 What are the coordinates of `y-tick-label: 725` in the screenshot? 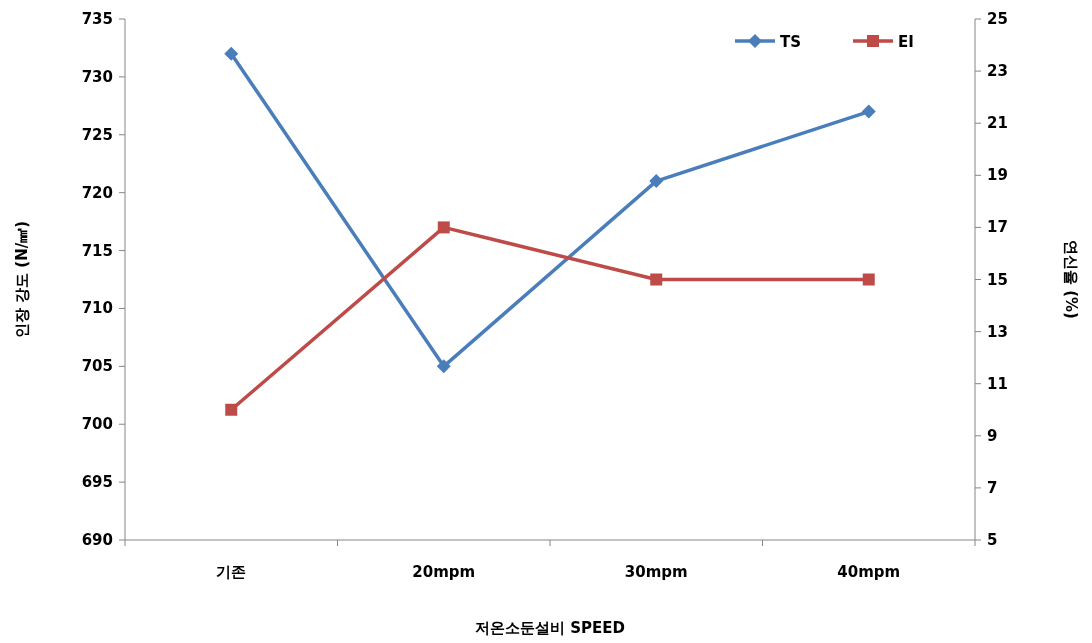 It's located at (97, 134).